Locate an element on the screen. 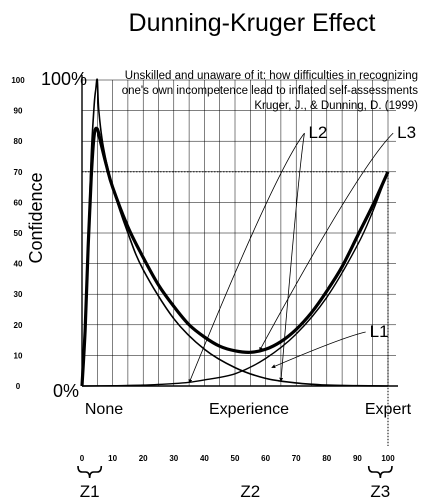  zone-label-z3: Z3 is located at coordinates (380, 491).